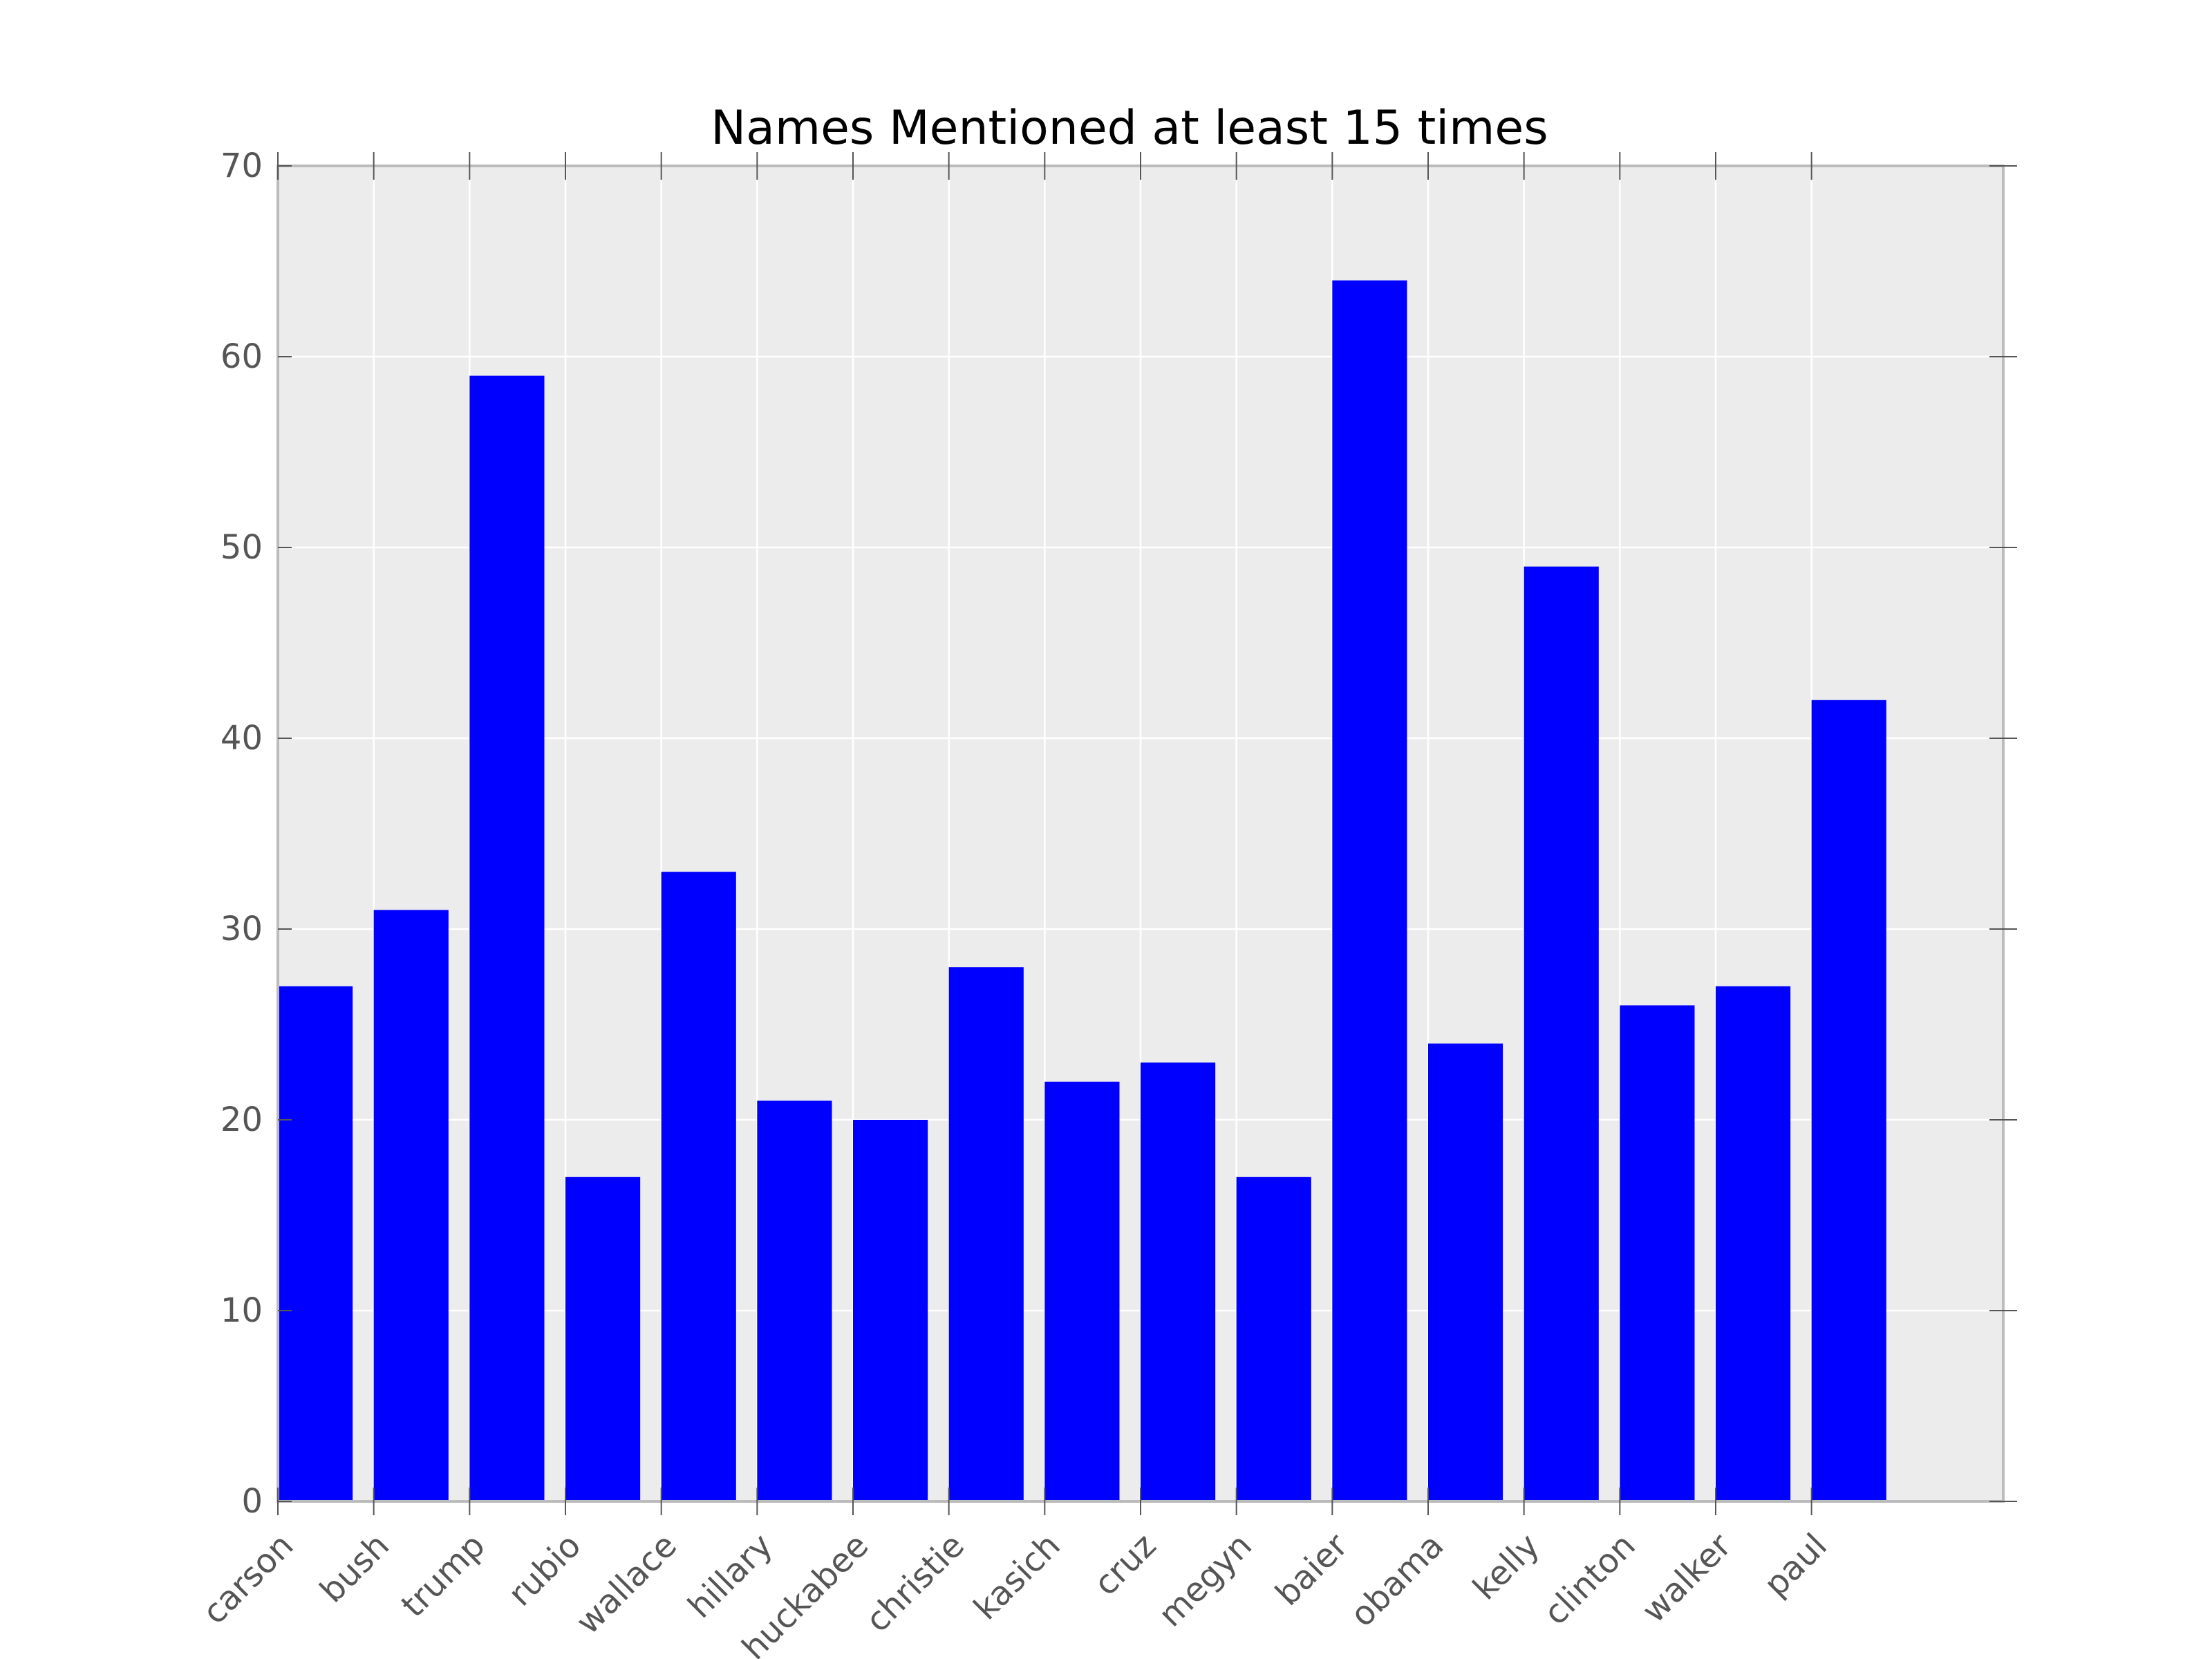  What do you see at coordinates (242, 547) in the screenshot?
I see `y-tick-label: 50` at bounding box center [242, 547].